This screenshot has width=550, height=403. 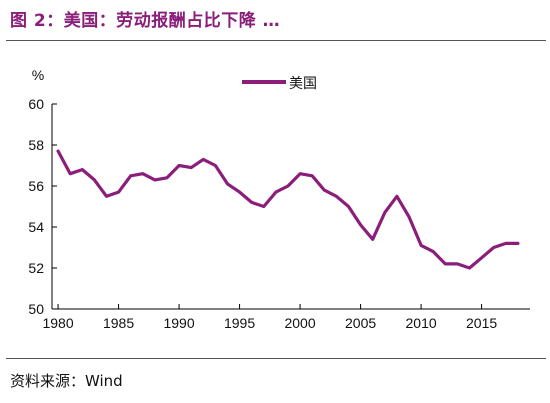 What do you see at coordinates (36, 145) in the screenshot?
I see `y-tick-label: 58` at bounding box center [36, 145].